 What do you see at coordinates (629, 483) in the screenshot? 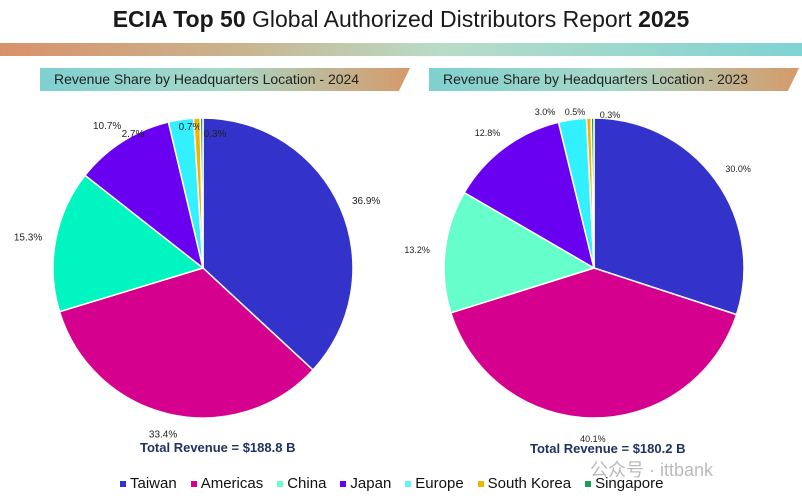
I see `legend-label: Singapore` at bounding box center [629, 483].